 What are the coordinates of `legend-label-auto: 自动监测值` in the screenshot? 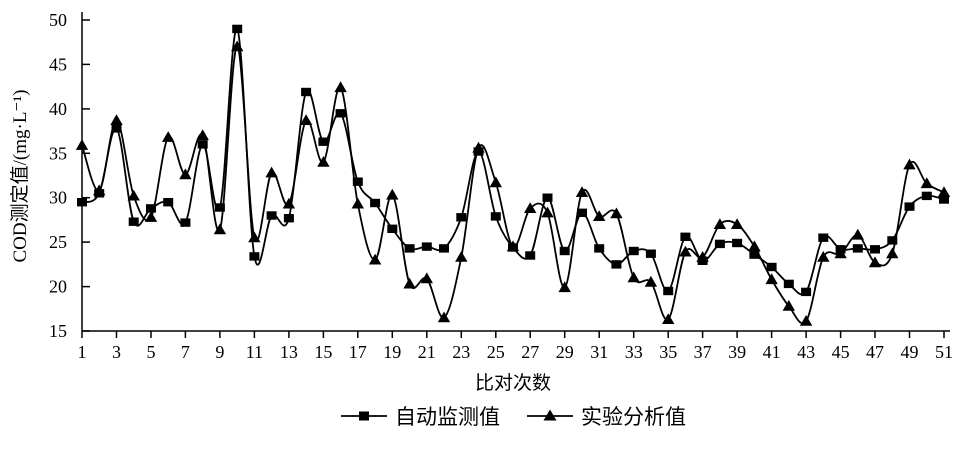 It's located at (447, 417).